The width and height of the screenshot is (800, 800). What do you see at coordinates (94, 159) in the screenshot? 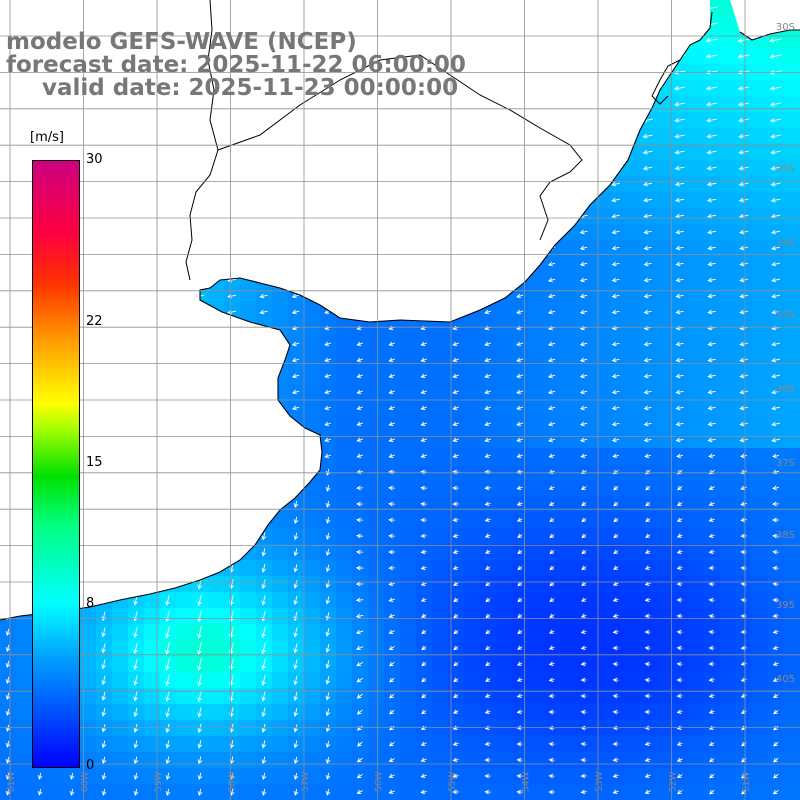
I see `colorbar-tick-label: 30` at bounding box center [94, 159].